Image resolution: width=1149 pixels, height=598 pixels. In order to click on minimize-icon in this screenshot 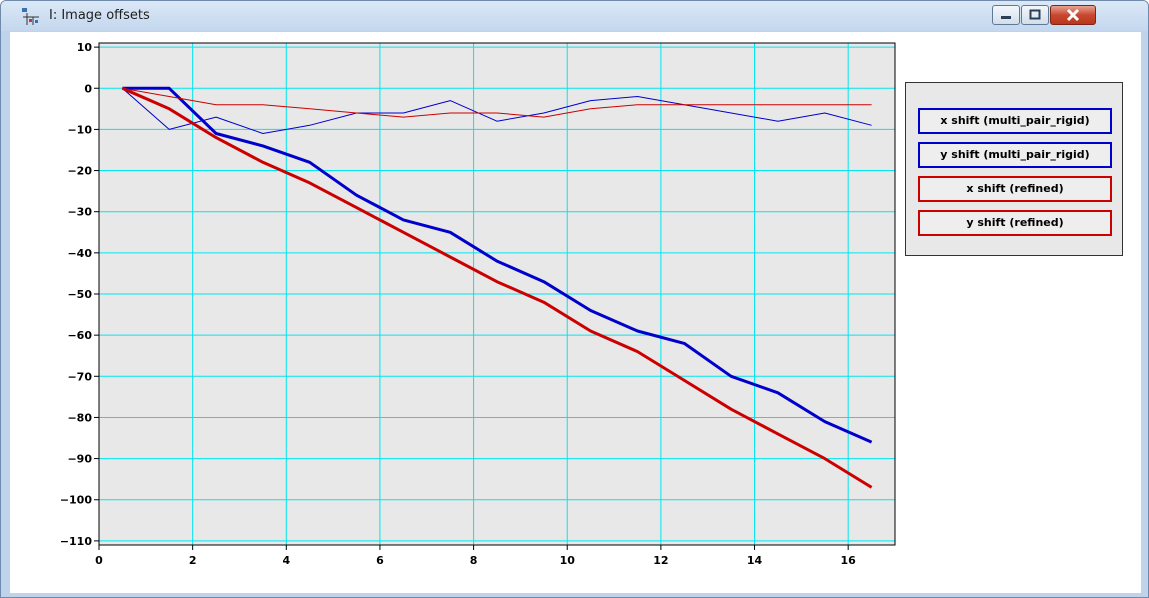, I will do `click(1006, 17)`.